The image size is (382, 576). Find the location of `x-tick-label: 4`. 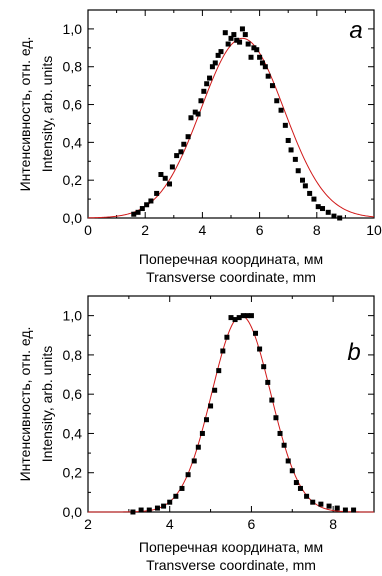

x-tick-label: 4 is located at coordinates (203, 230).